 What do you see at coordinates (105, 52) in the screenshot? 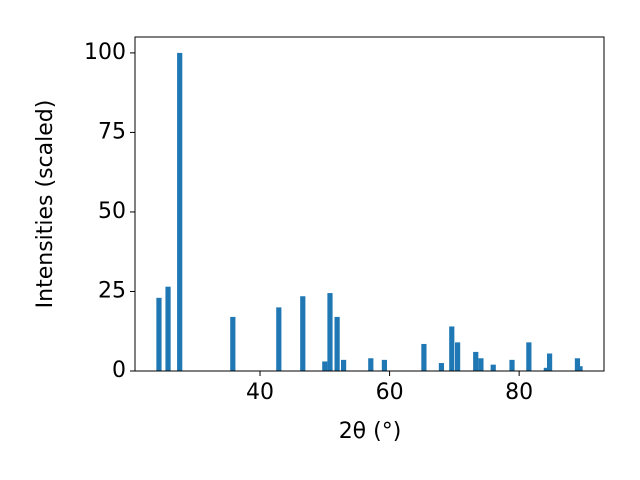
I see `y-tick-label: 100` at bounding box center [105, 52].